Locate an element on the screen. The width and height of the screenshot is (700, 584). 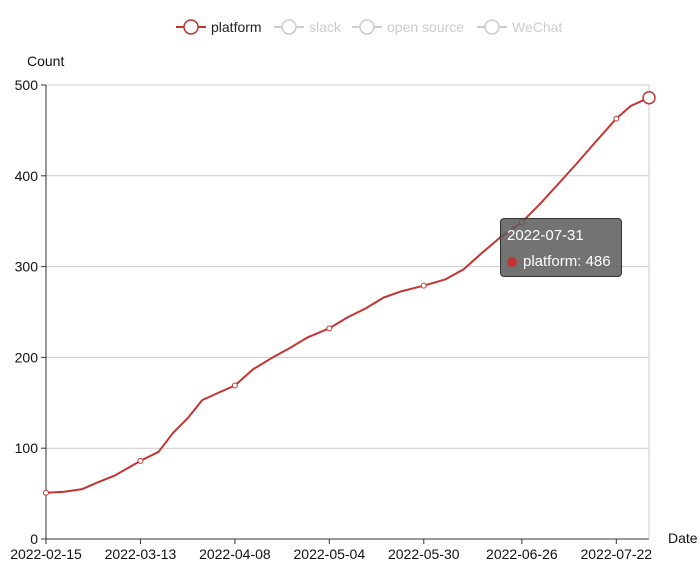
y-tick-label: 500 is located at coordinates (27, 85).